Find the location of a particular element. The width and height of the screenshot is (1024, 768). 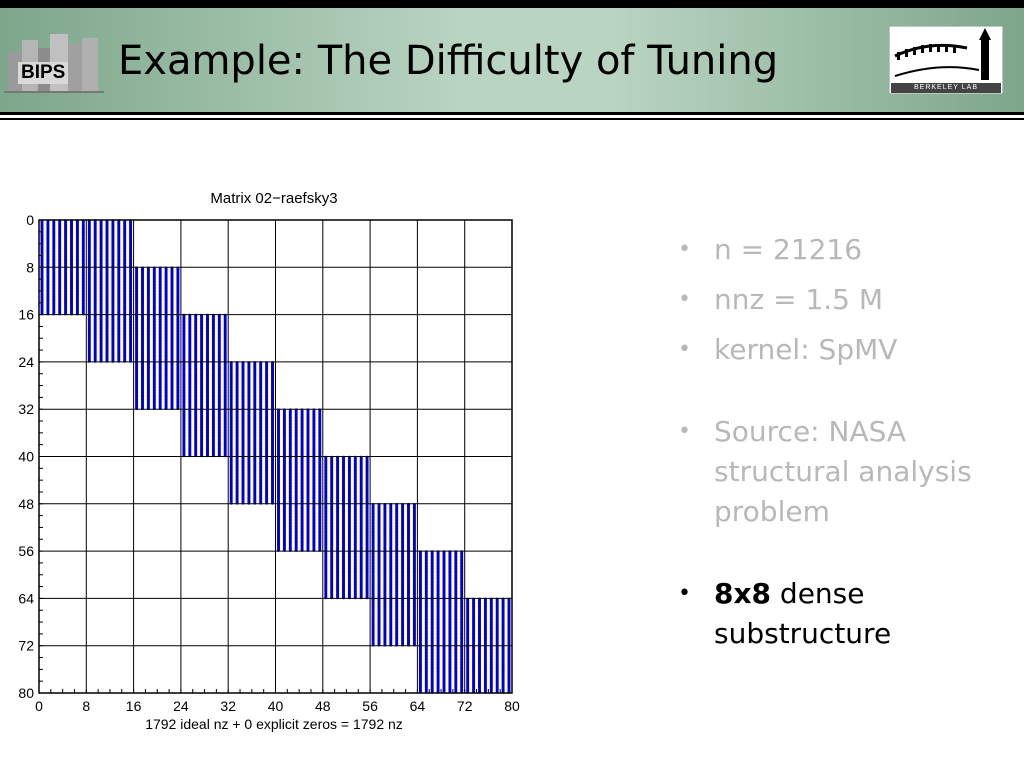

slide-header is located at coordinates (512, 56).